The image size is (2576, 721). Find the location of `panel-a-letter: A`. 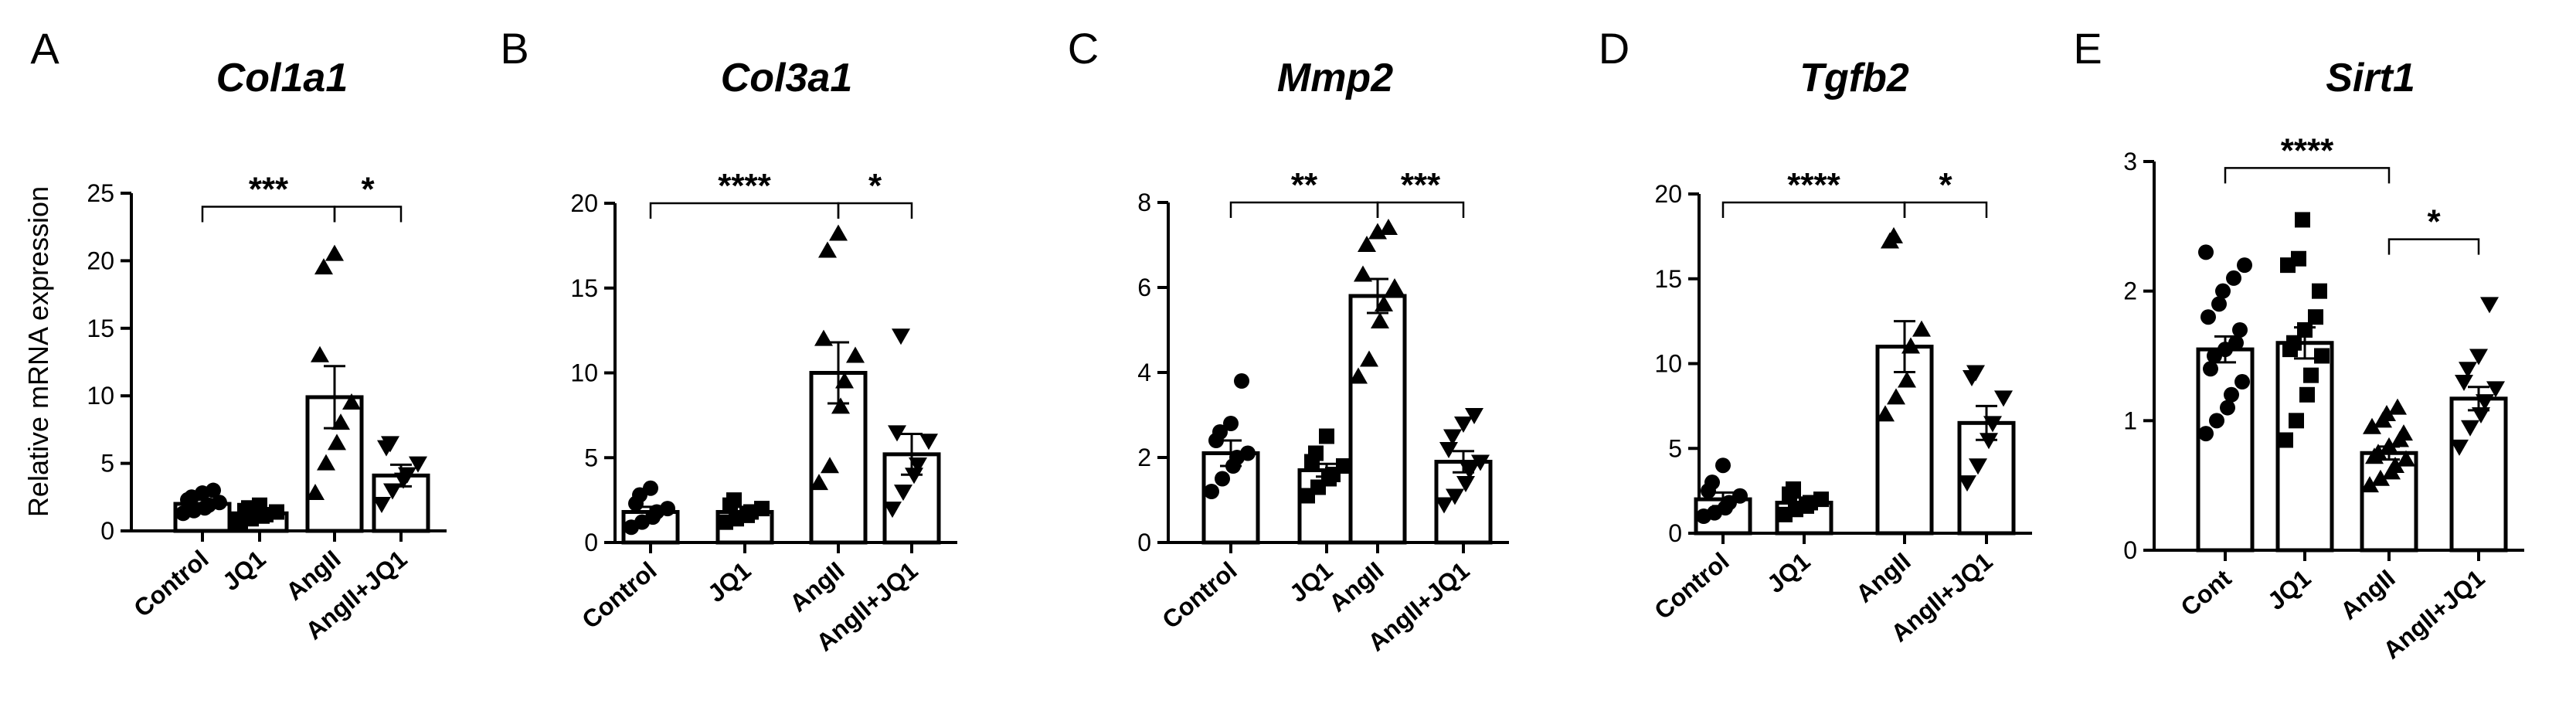

panel-a-letter: A is located at coordinates (44, 49).